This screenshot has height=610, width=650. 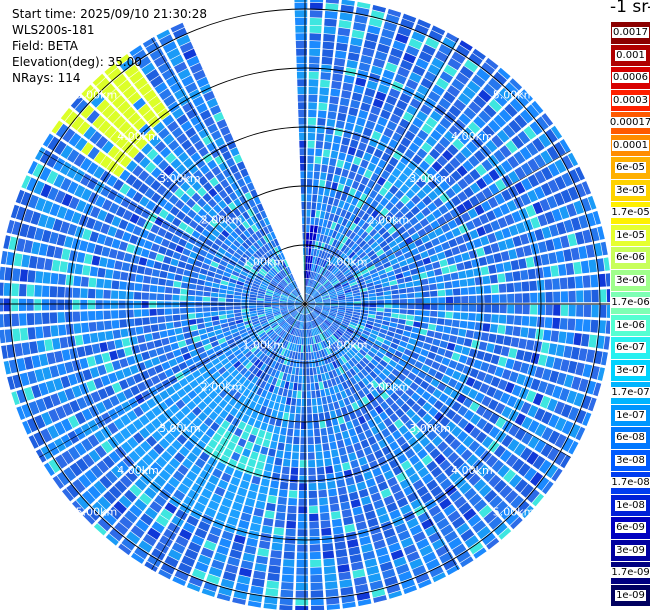 What do you see at coordinates (630, 303) in the screenshot?
I see `colorbar-tick-label: 1.7e-06` at bounding box center [630, 303].